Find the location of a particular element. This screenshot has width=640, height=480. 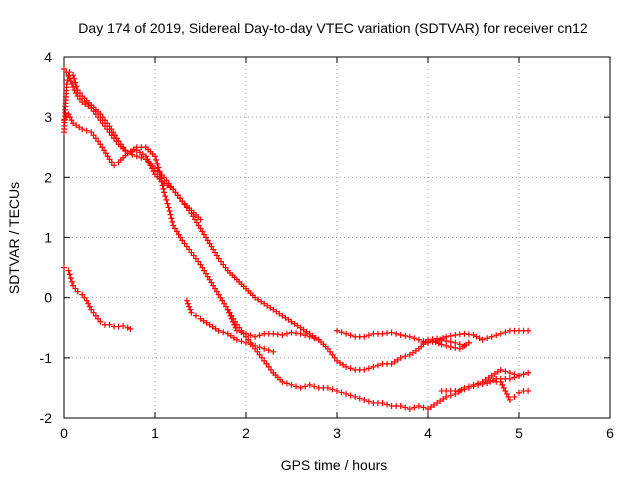

x-tick-label: 3 is located at coordinates (337, 433).